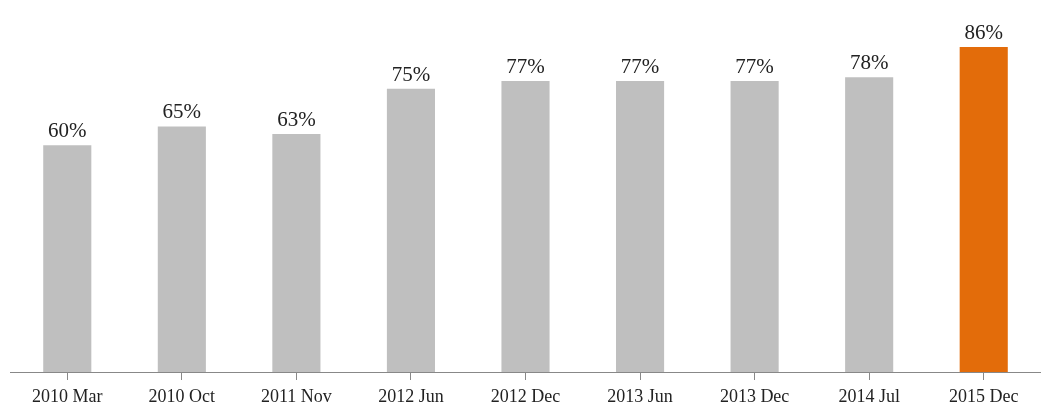  What do you see at coordinates (525, 395) in the screenshot?
I see `x-tick-label: 2012 Dec` at bounding box center [525, 395].